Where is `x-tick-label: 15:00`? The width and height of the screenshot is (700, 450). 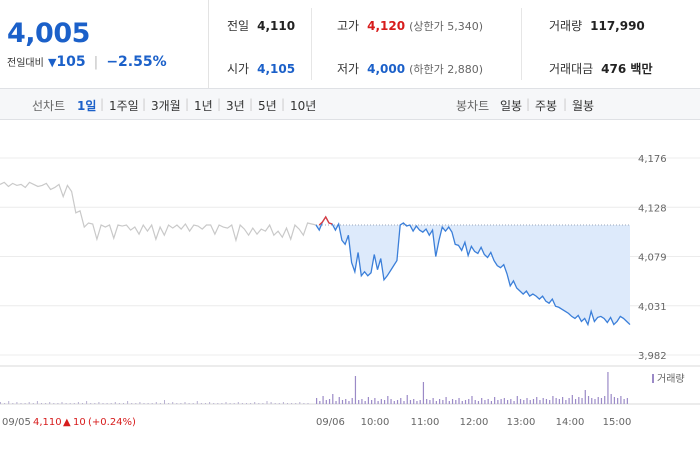
x-tick-label: 15:00 is located at coordinates (617, 422).